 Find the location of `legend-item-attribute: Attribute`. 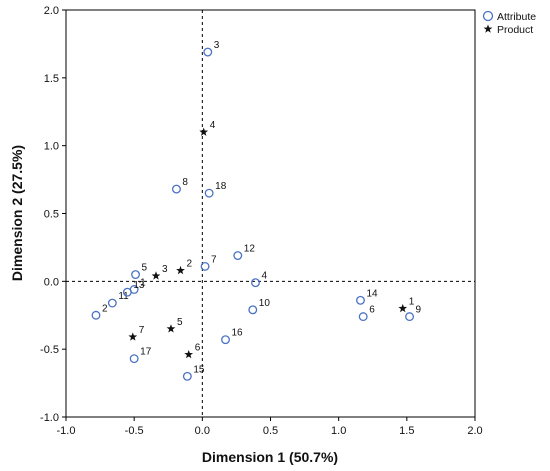

legend-item-attribute: Attribute is located at coordinates (509, 16).